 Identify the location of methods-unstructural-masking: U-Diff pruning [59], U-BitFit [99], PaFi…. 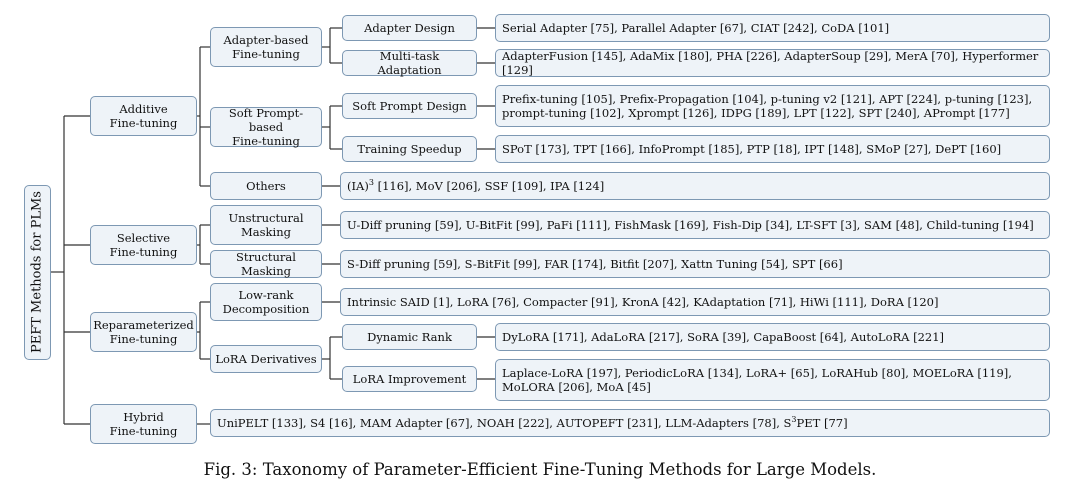
(695, 225).